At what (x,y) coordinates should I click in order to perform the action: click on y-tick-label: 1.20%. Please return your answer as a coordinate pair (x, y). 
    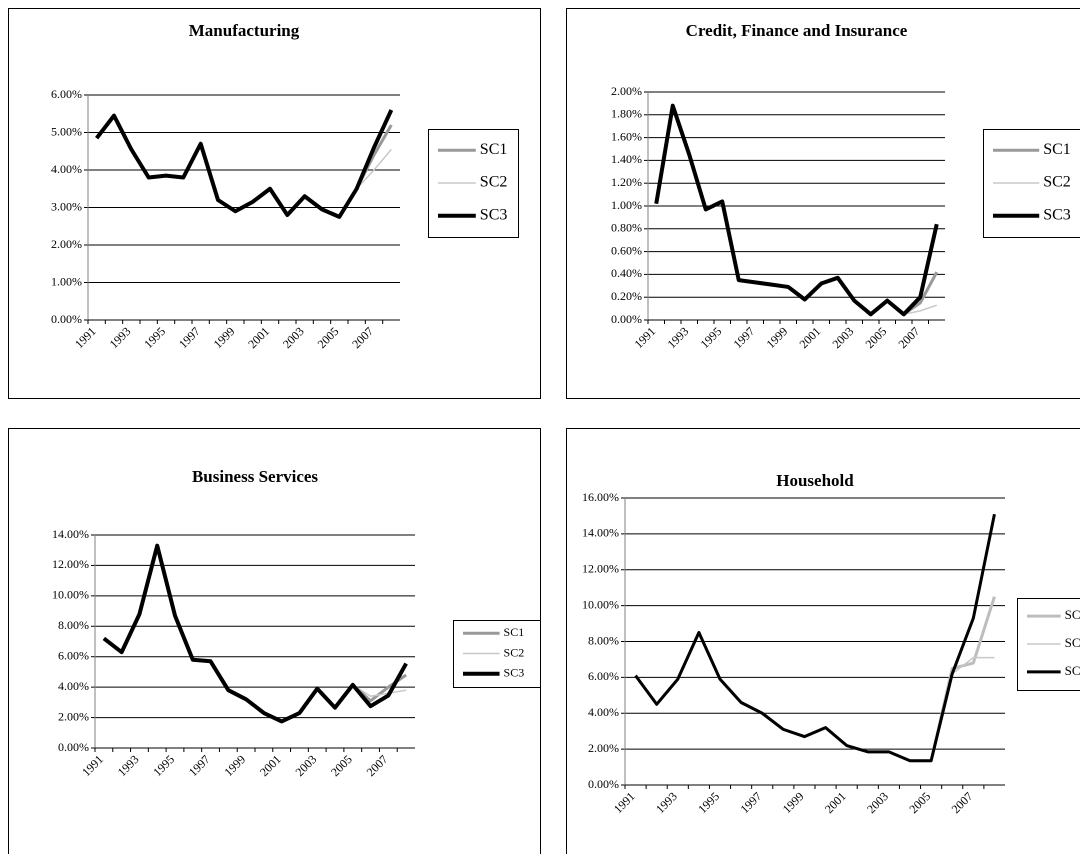
    Looking at the image, I should click on (626, 182).